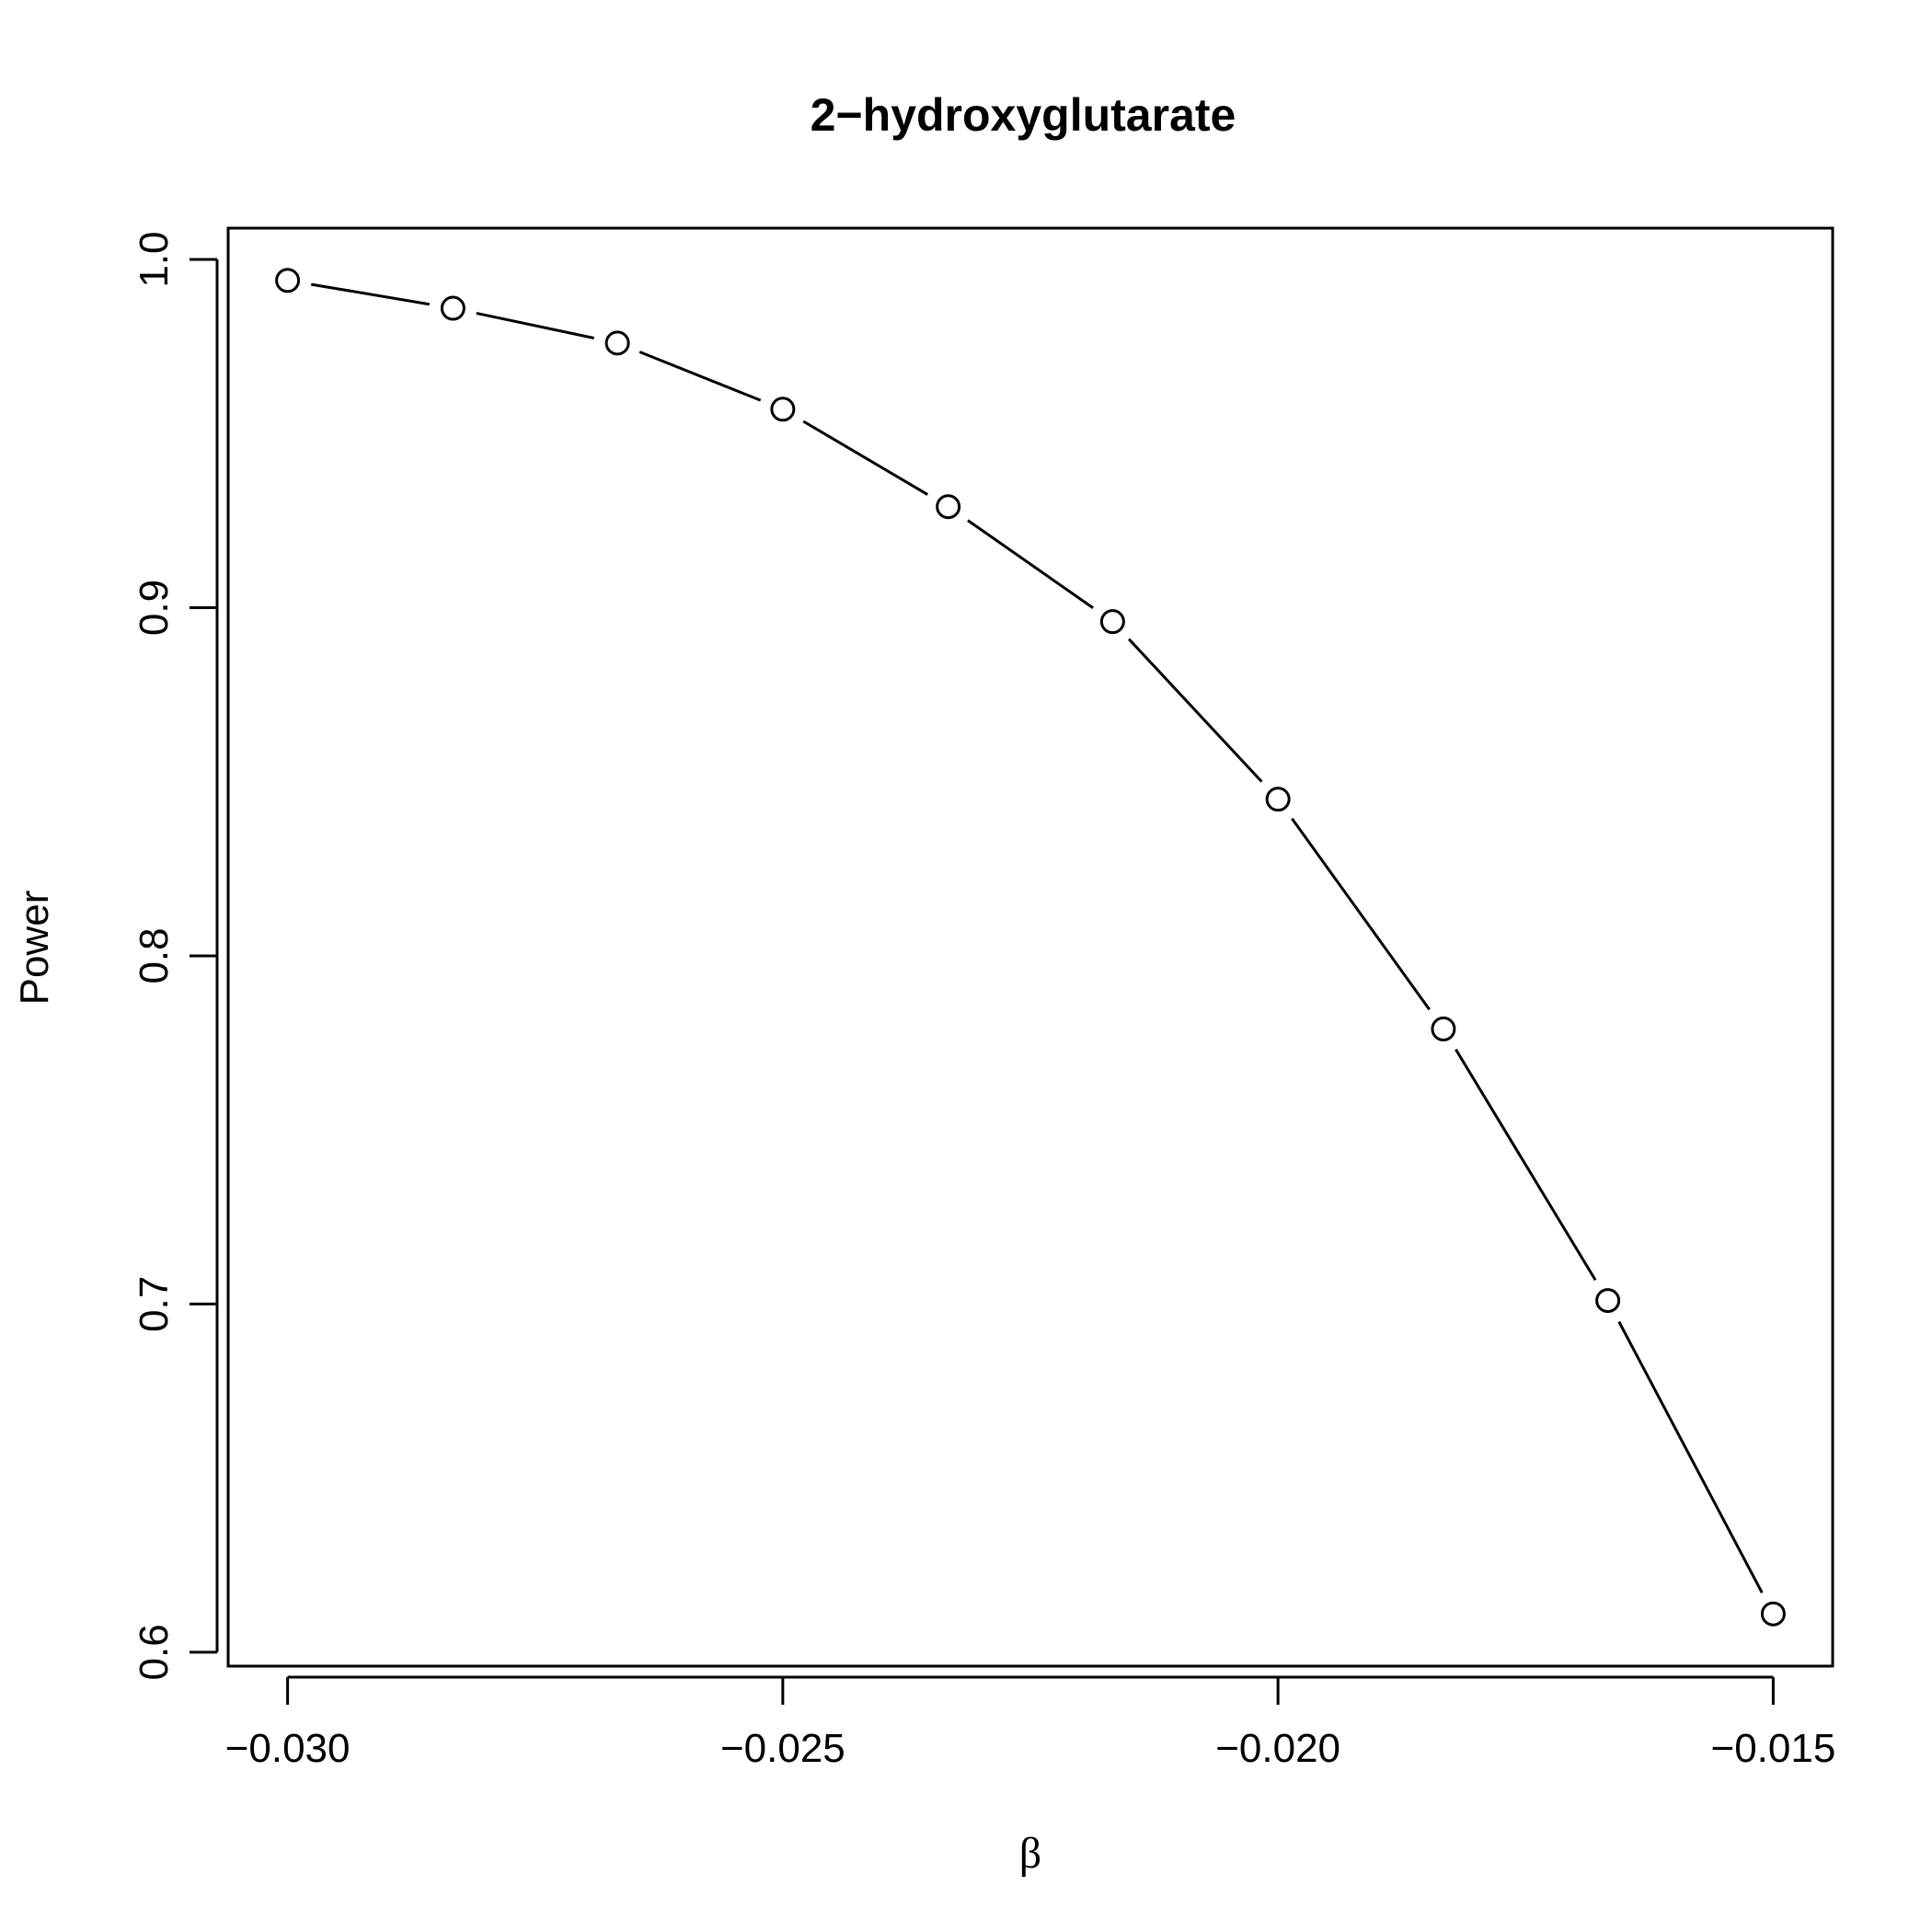  I want to click on y-tick-label: 0.7, so click(154, 1304).